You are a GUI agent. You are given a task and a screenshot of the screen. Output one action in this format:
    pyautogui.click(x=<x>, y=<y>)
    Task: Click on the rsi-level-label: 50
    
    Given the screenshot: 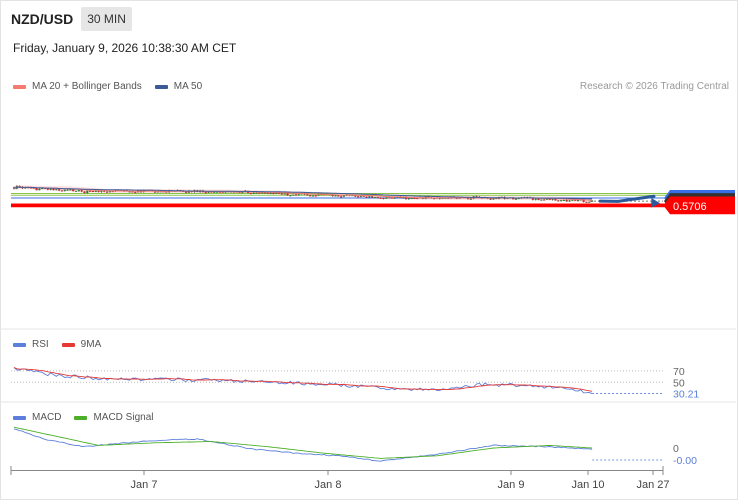 What is the action you would take?
    pyautogui.click(x=679, y=383)
    